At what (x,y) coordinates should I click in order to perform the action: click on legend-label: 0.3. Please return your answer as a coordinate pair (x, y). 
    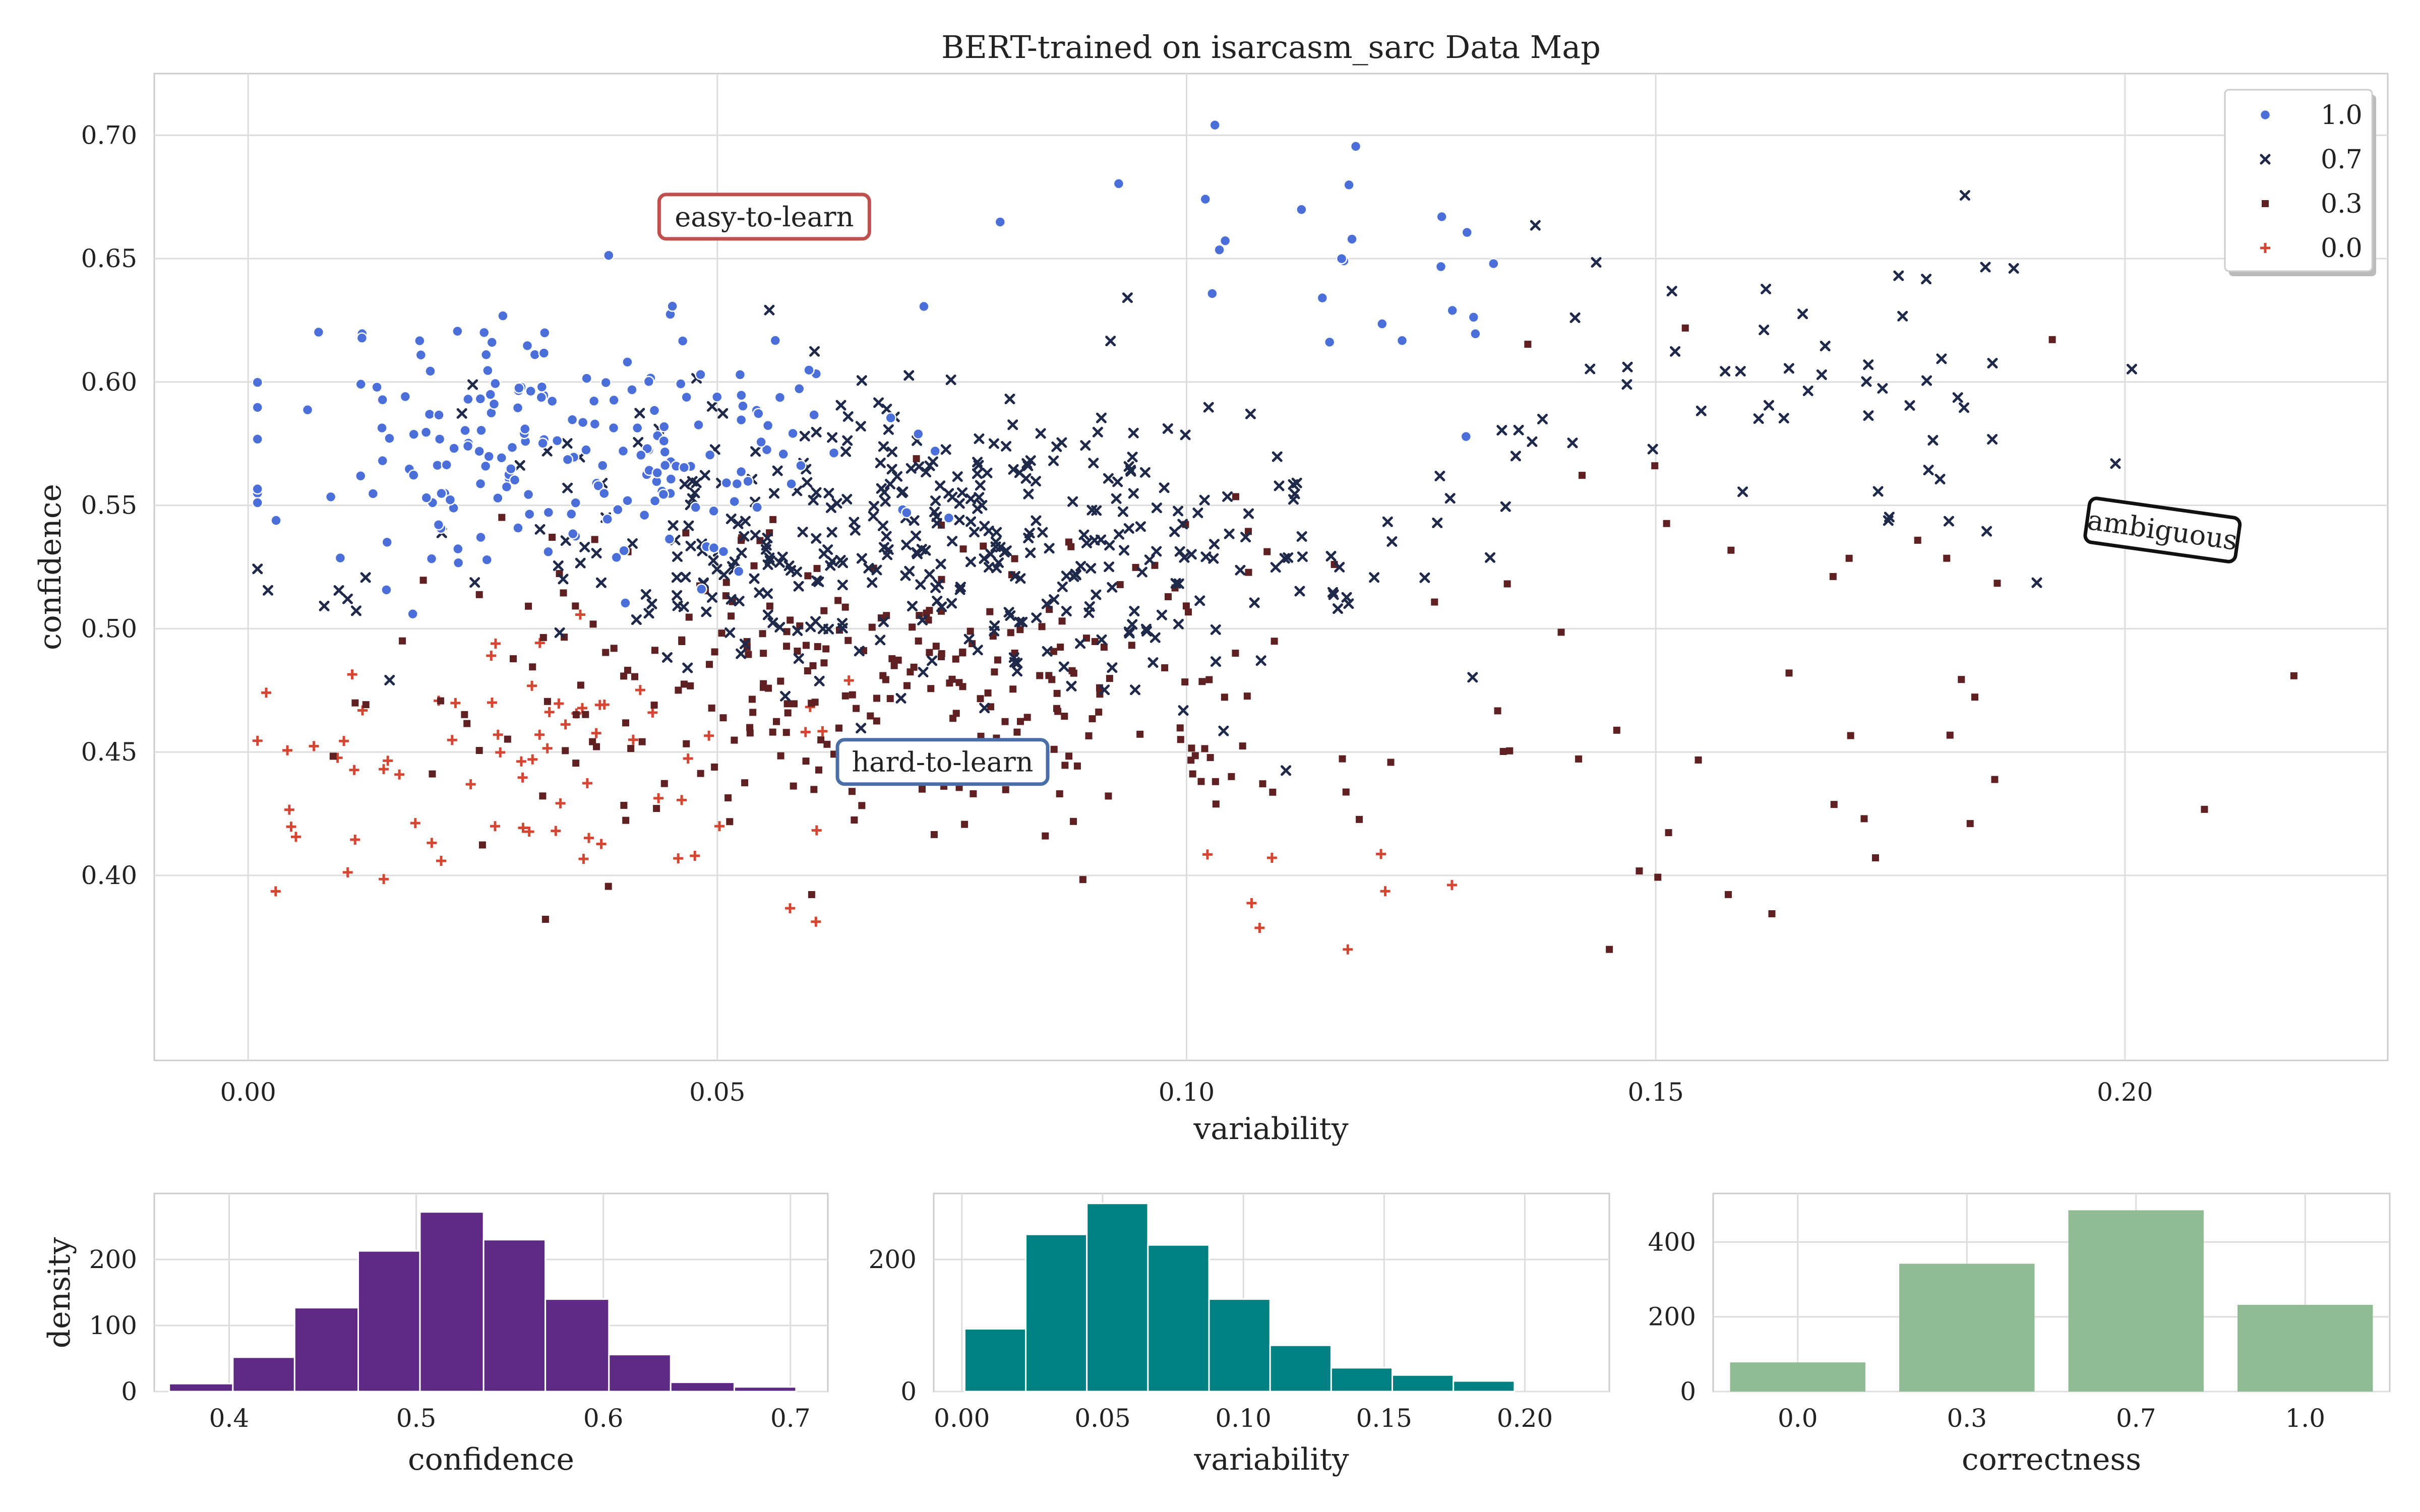
    Looking at the image, I should click on (2342, 204).